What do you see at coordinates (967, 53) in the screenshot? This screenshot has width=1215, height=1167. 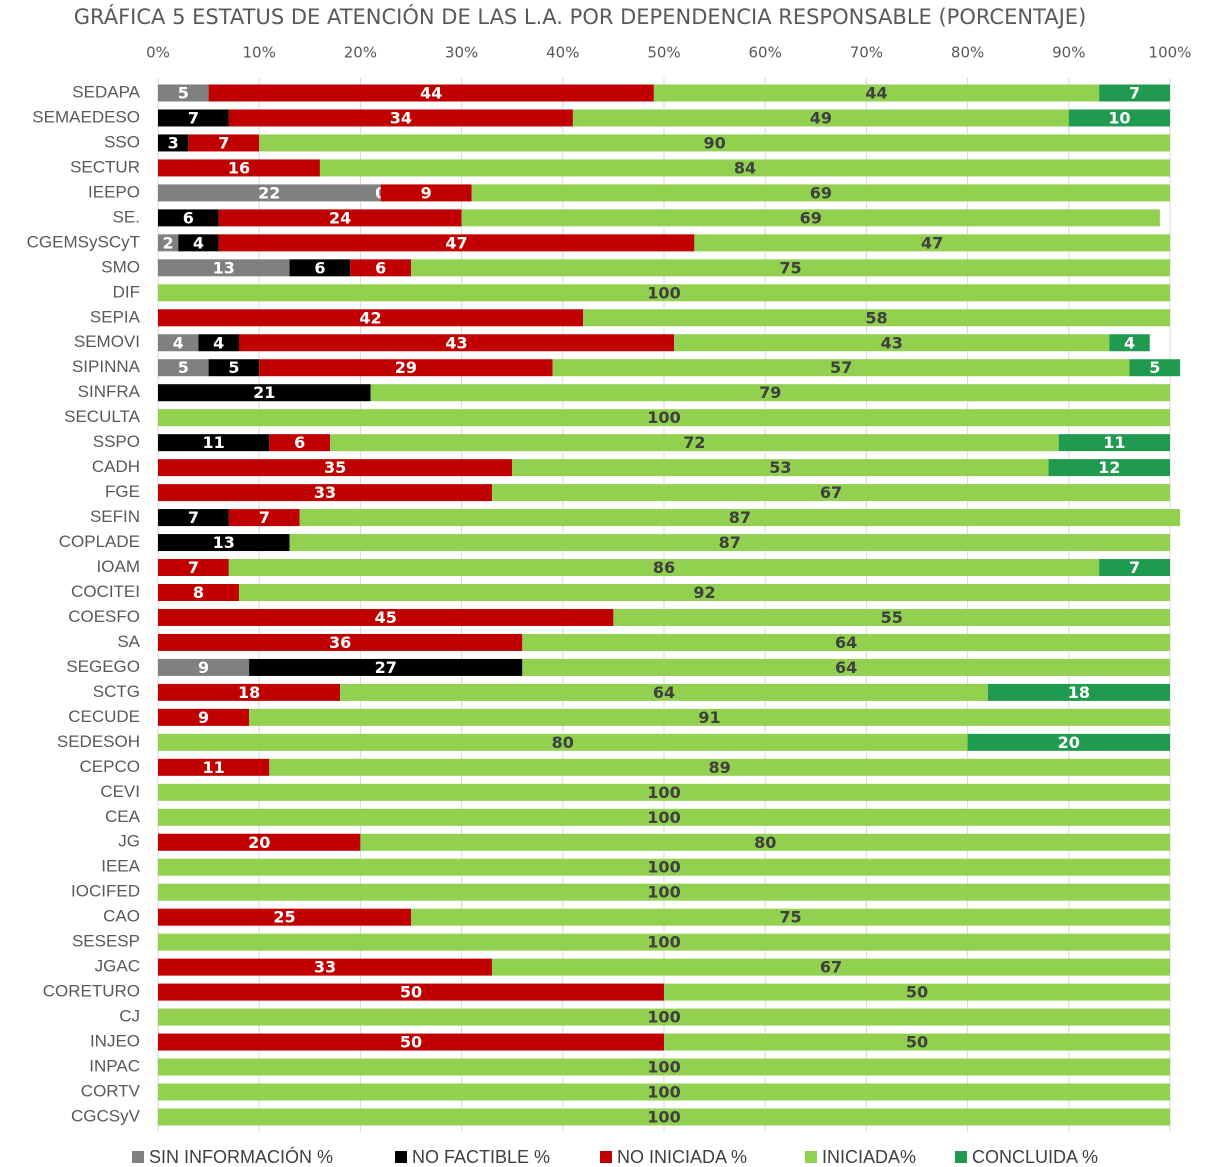 I see `x-tick-label: 80%` at bounding box center [967, 53].